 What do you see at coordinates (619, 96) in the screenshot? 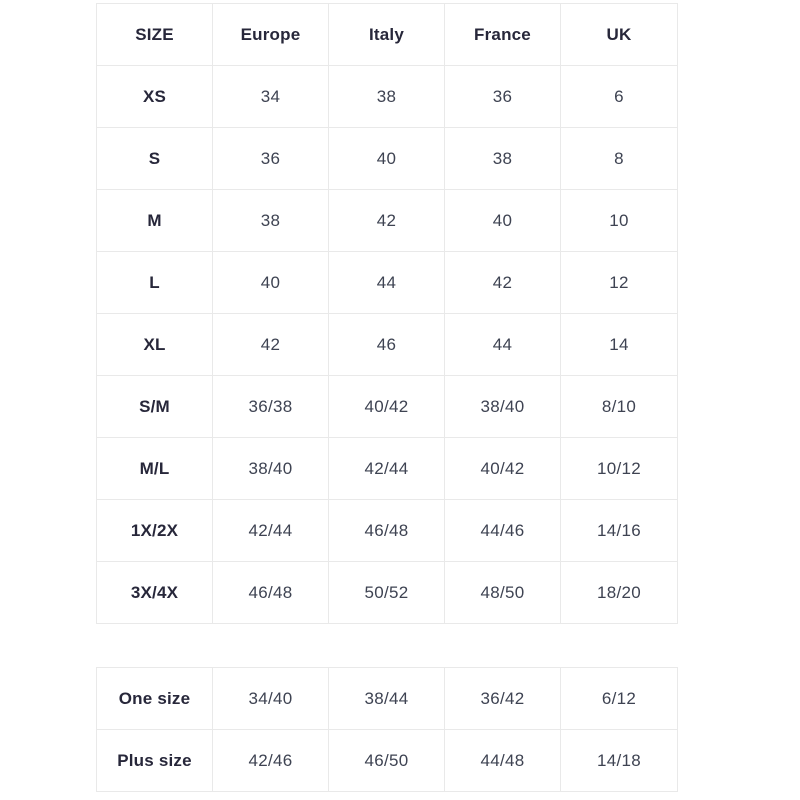
I see `cell-value: 6` at bounding box center [619, 96].